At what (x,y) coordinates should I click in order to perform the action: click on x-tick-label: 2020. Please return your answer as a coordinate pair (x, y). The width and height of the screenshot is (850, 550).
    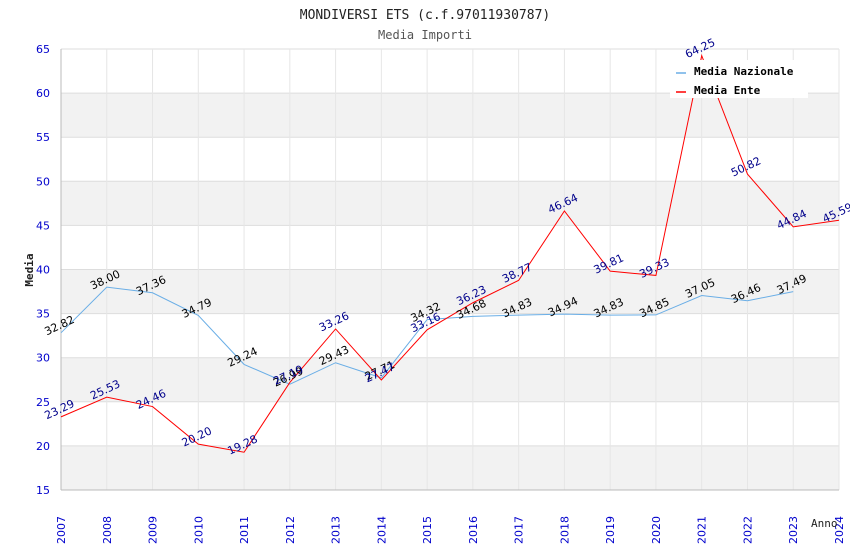
    Looking at the image, I should click on (656, 530).